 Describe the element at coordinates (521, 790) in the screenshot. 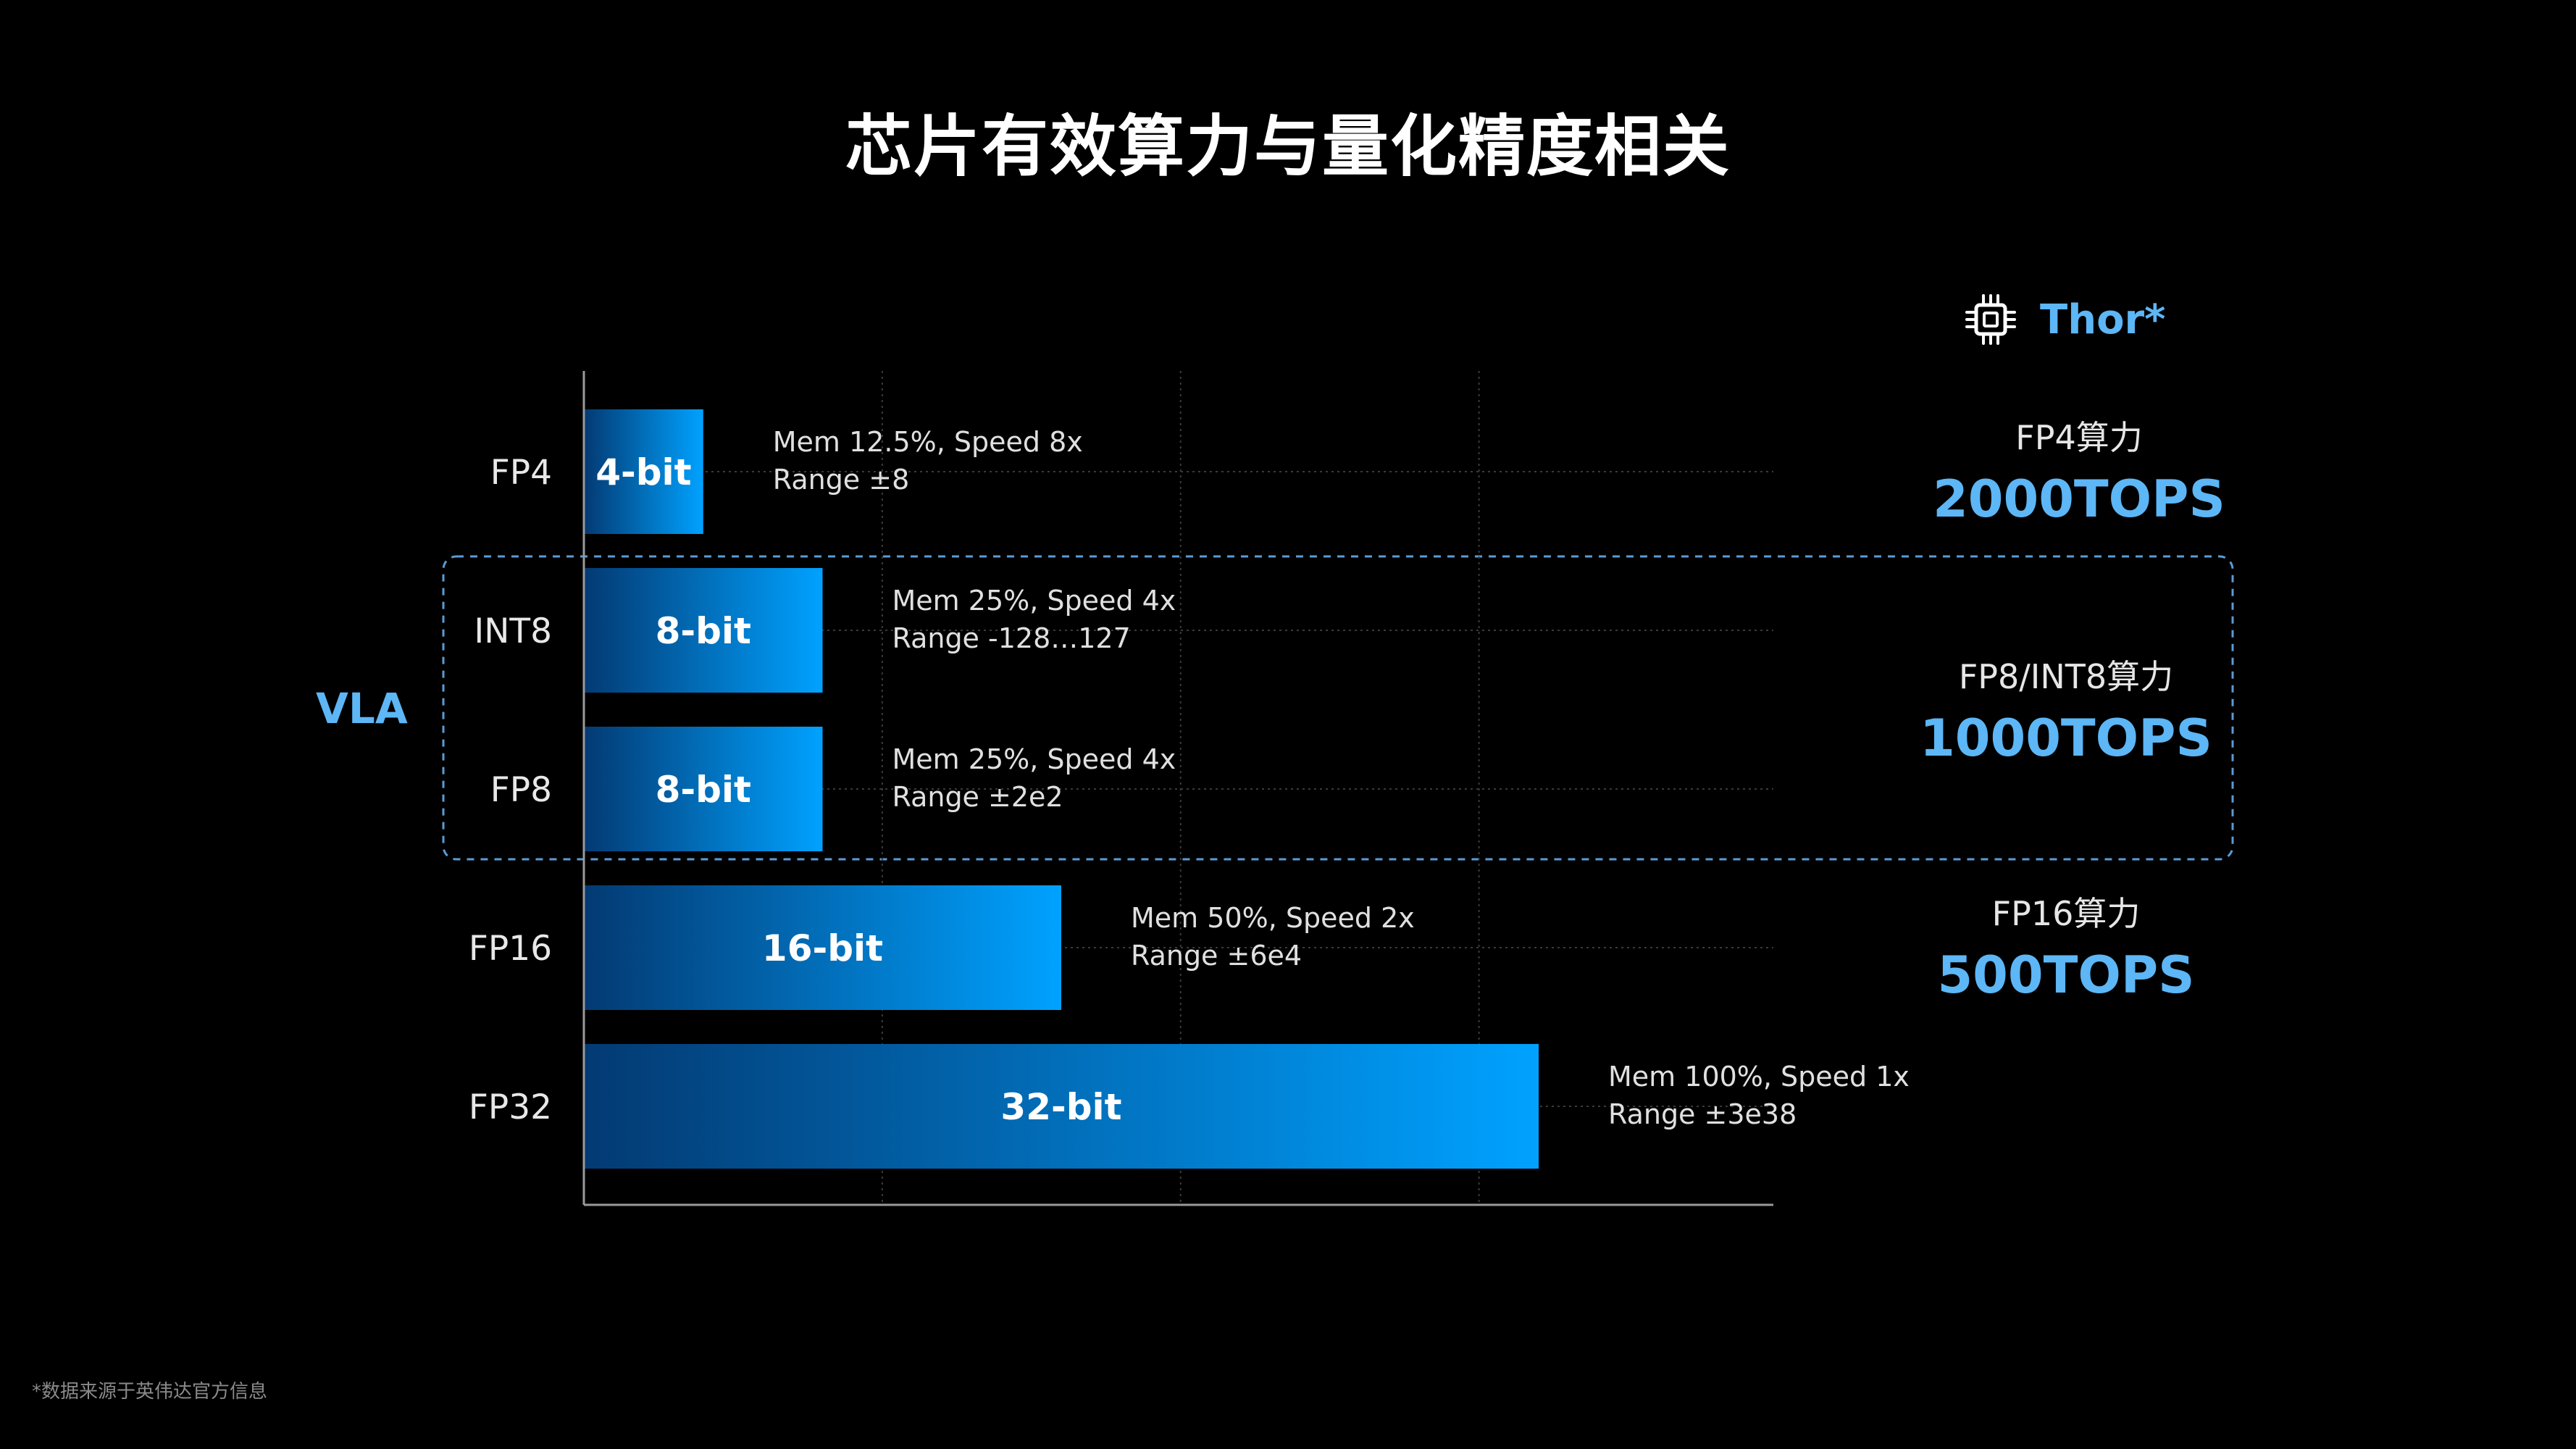

I see `category-label: FP8` at that location.